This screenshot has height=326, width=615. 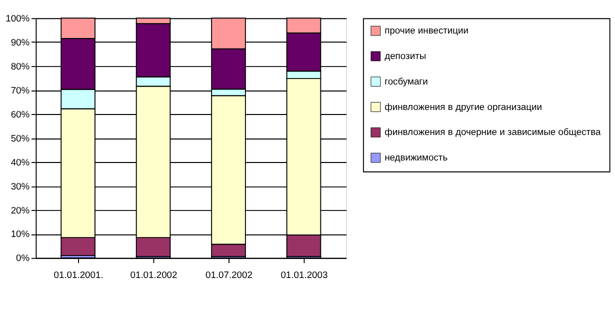 I want to click on legend-label: финвложения в дочерние и зависимые общества, so click(x=493, y=132).